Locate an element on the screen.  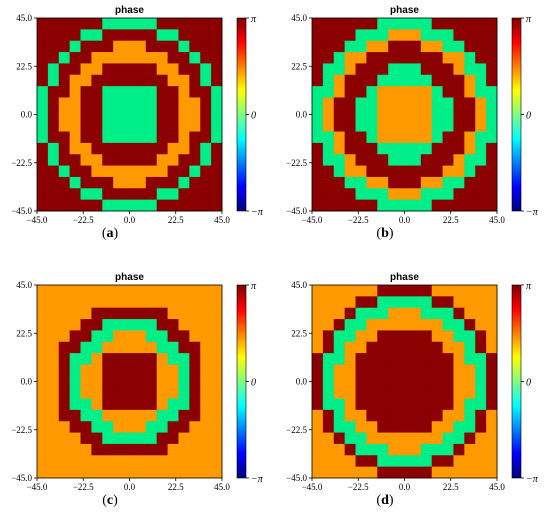
y-tick-label: 22.5 is located at coordinates (299, 333).